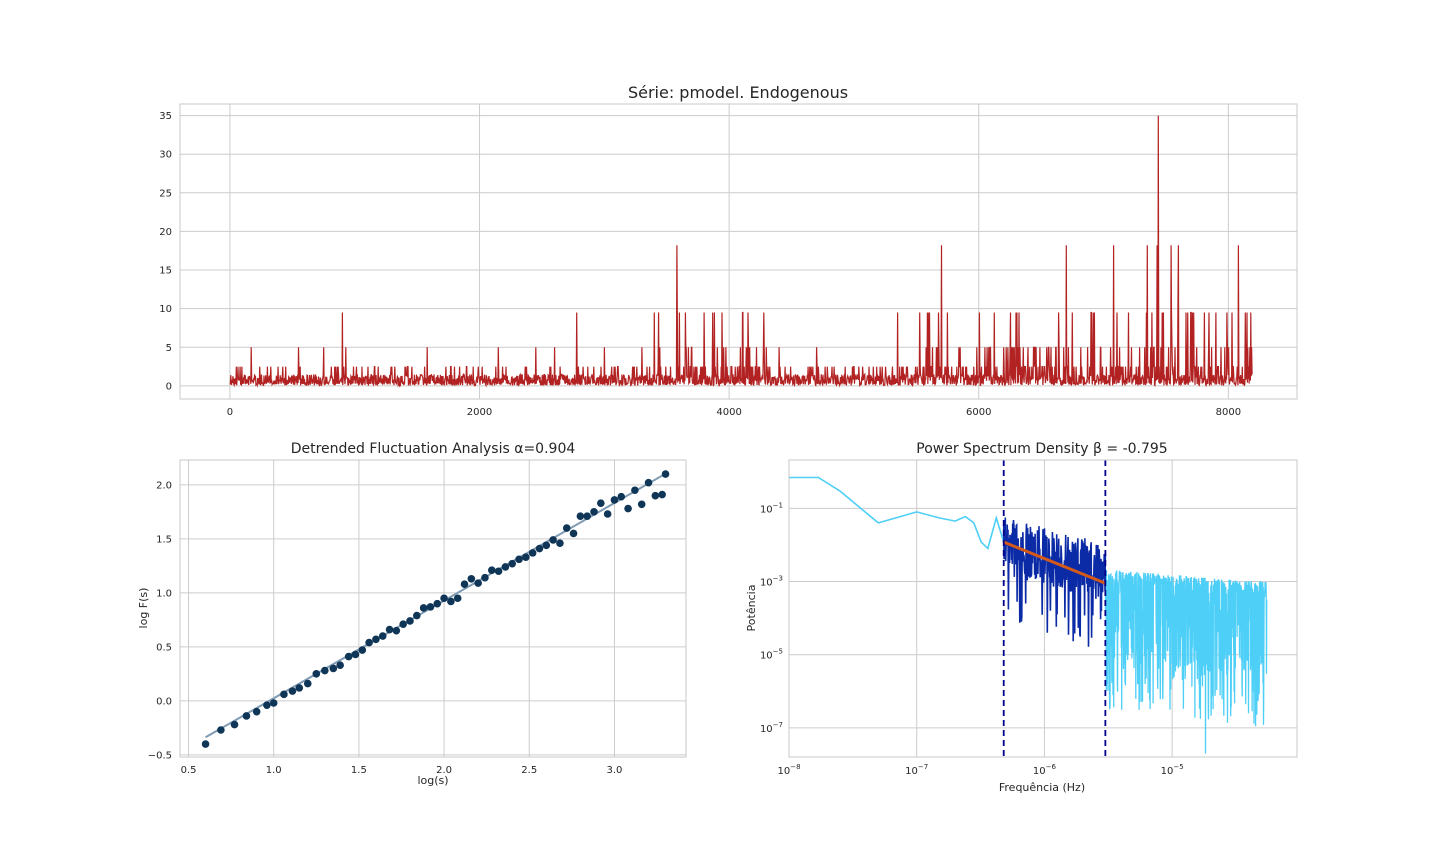  Describe the element at coordinates (160, 755) in the screenshot. I see `dfa-ytick: −0.5` at that location.